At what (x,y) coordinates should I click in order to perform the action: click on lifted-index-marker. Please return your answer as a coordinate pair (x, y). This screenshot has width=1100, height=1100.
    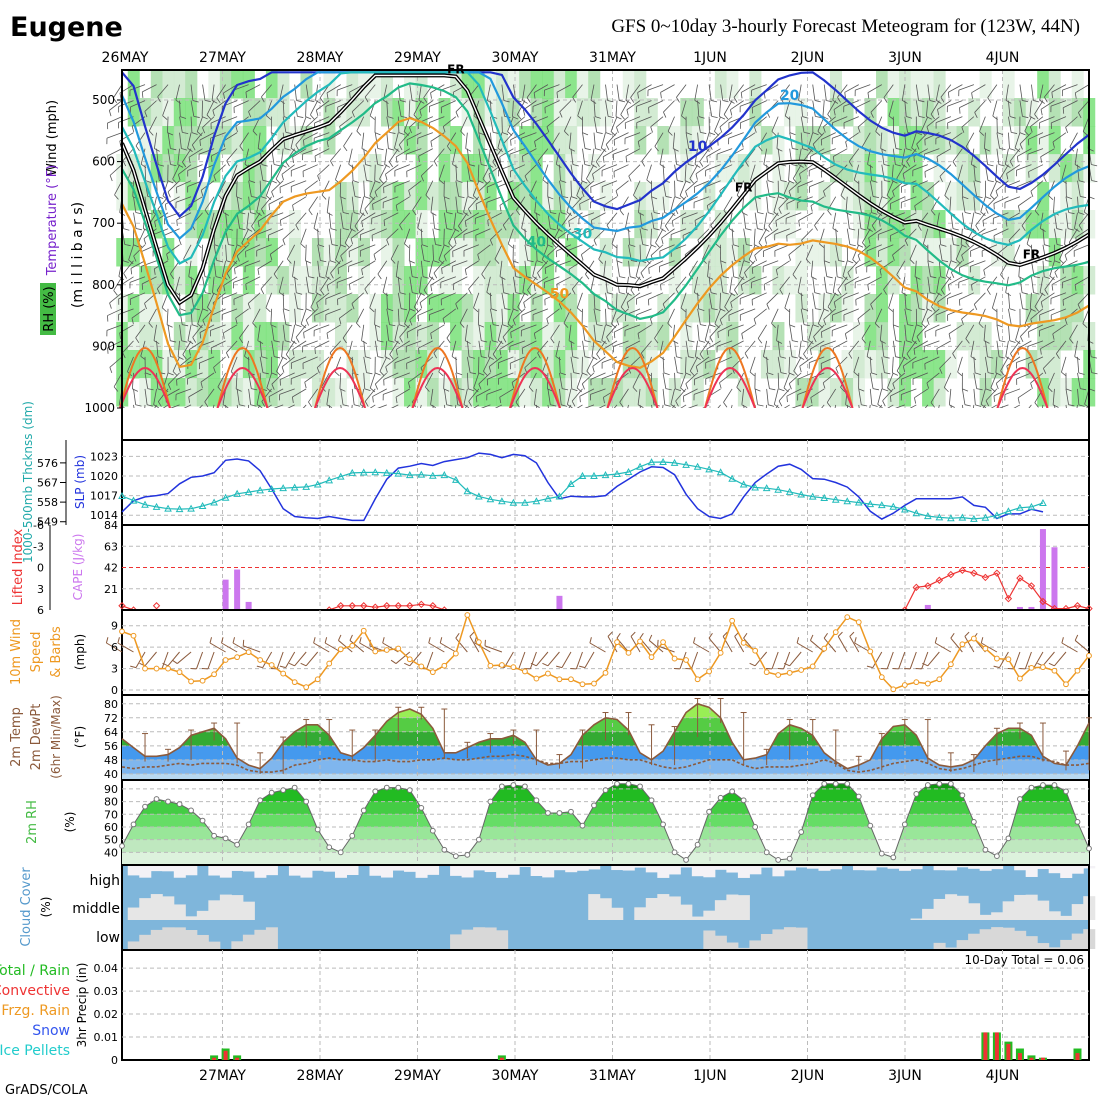
    Looking at the image, I should click on (156, 606).